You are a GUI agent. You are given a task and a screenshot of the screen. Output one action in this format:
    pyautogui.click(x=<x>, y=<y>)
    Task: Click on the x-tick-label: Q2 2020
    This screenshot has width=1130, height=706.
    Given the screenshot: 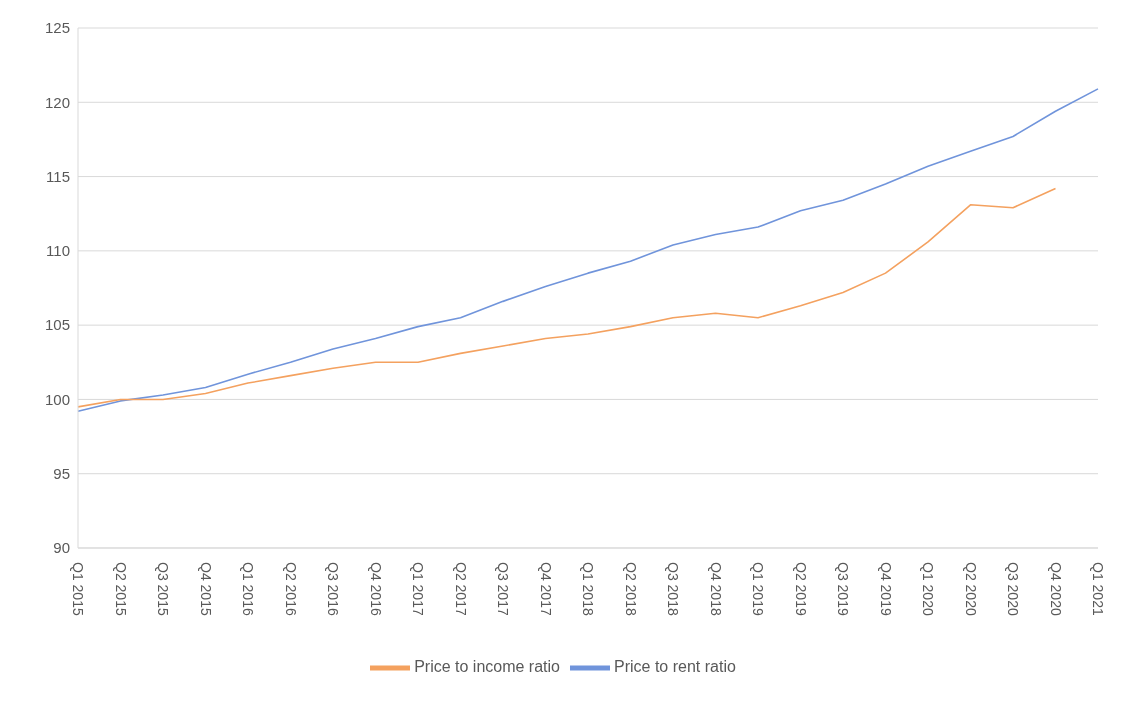 What is the action you would take?
    pyautogui.click(x=970, y=589)
    